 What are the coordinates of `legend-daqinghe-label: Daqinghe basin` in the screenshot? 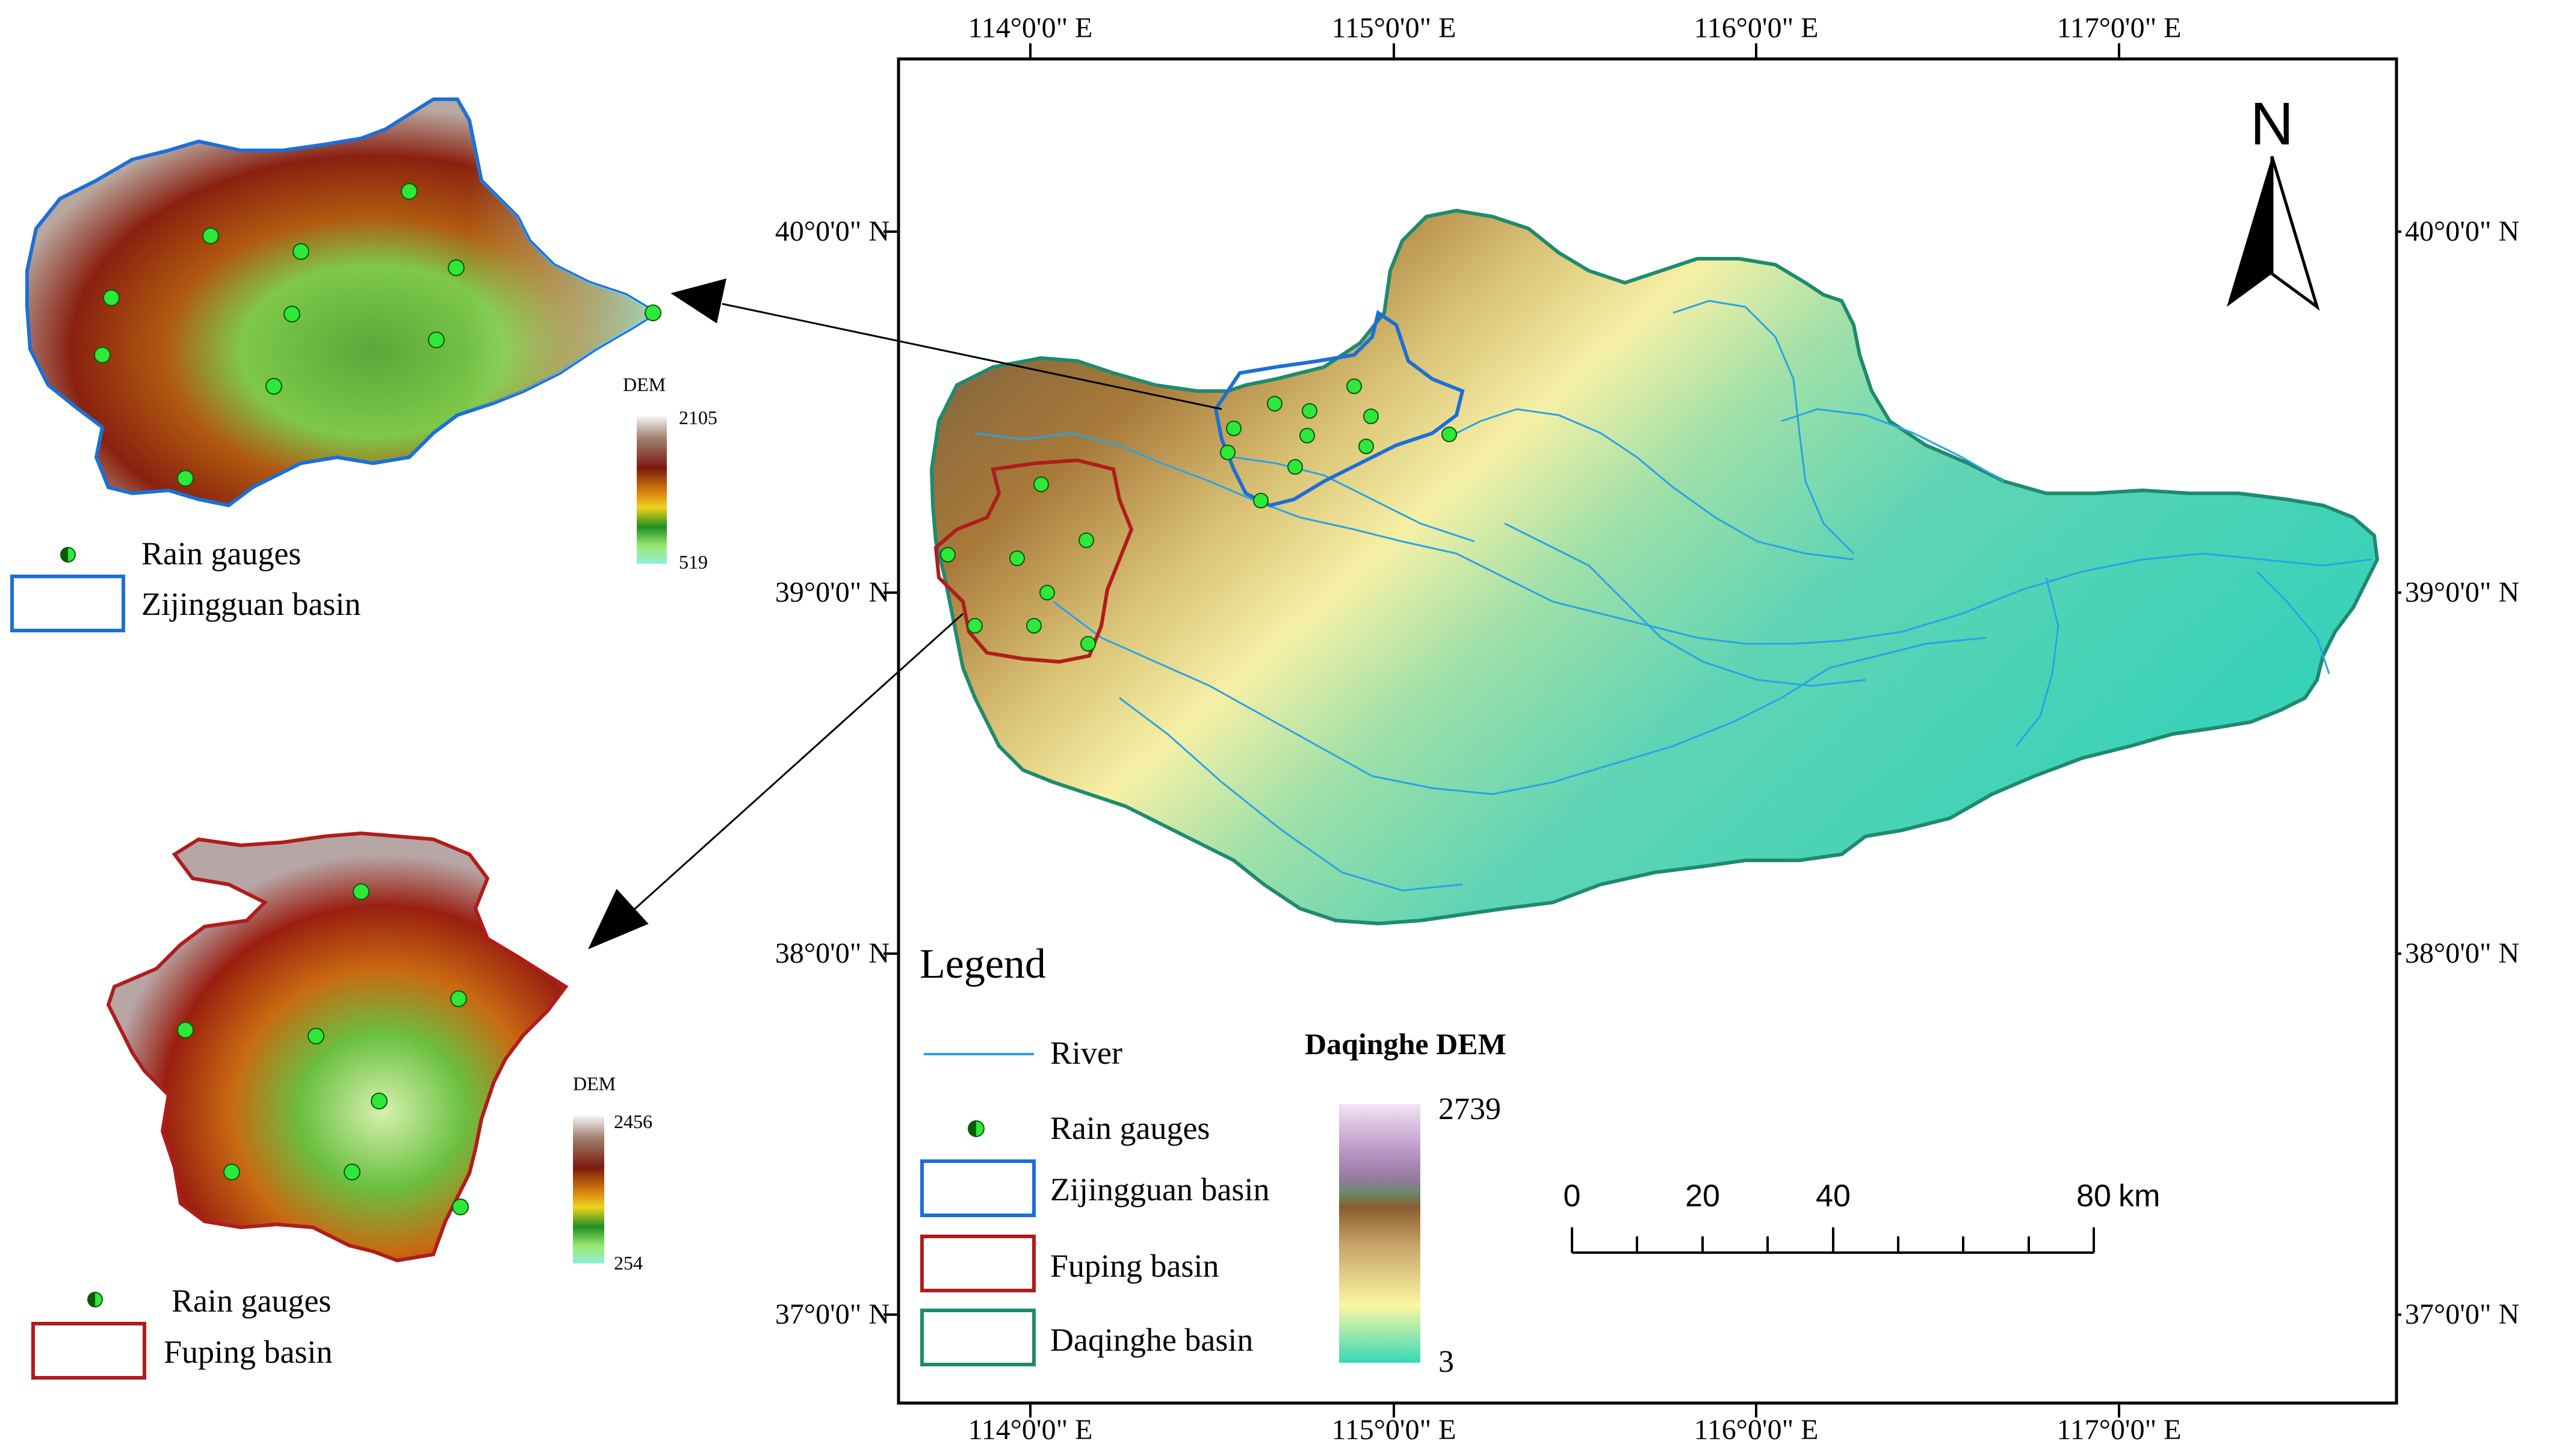 It's located at (1151, 1340).